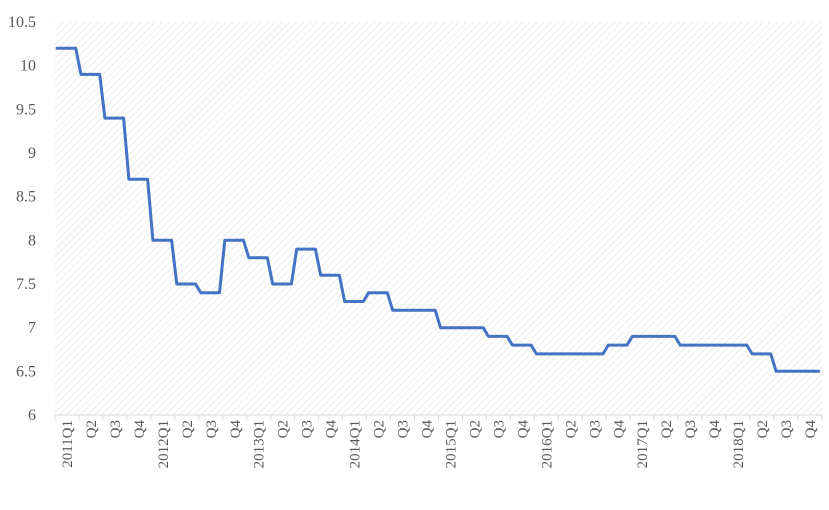 Image resolution: width=829 pixels, height=510 pixels. I want to click on x-tick-label: 2016Q1, so click(547, 444).